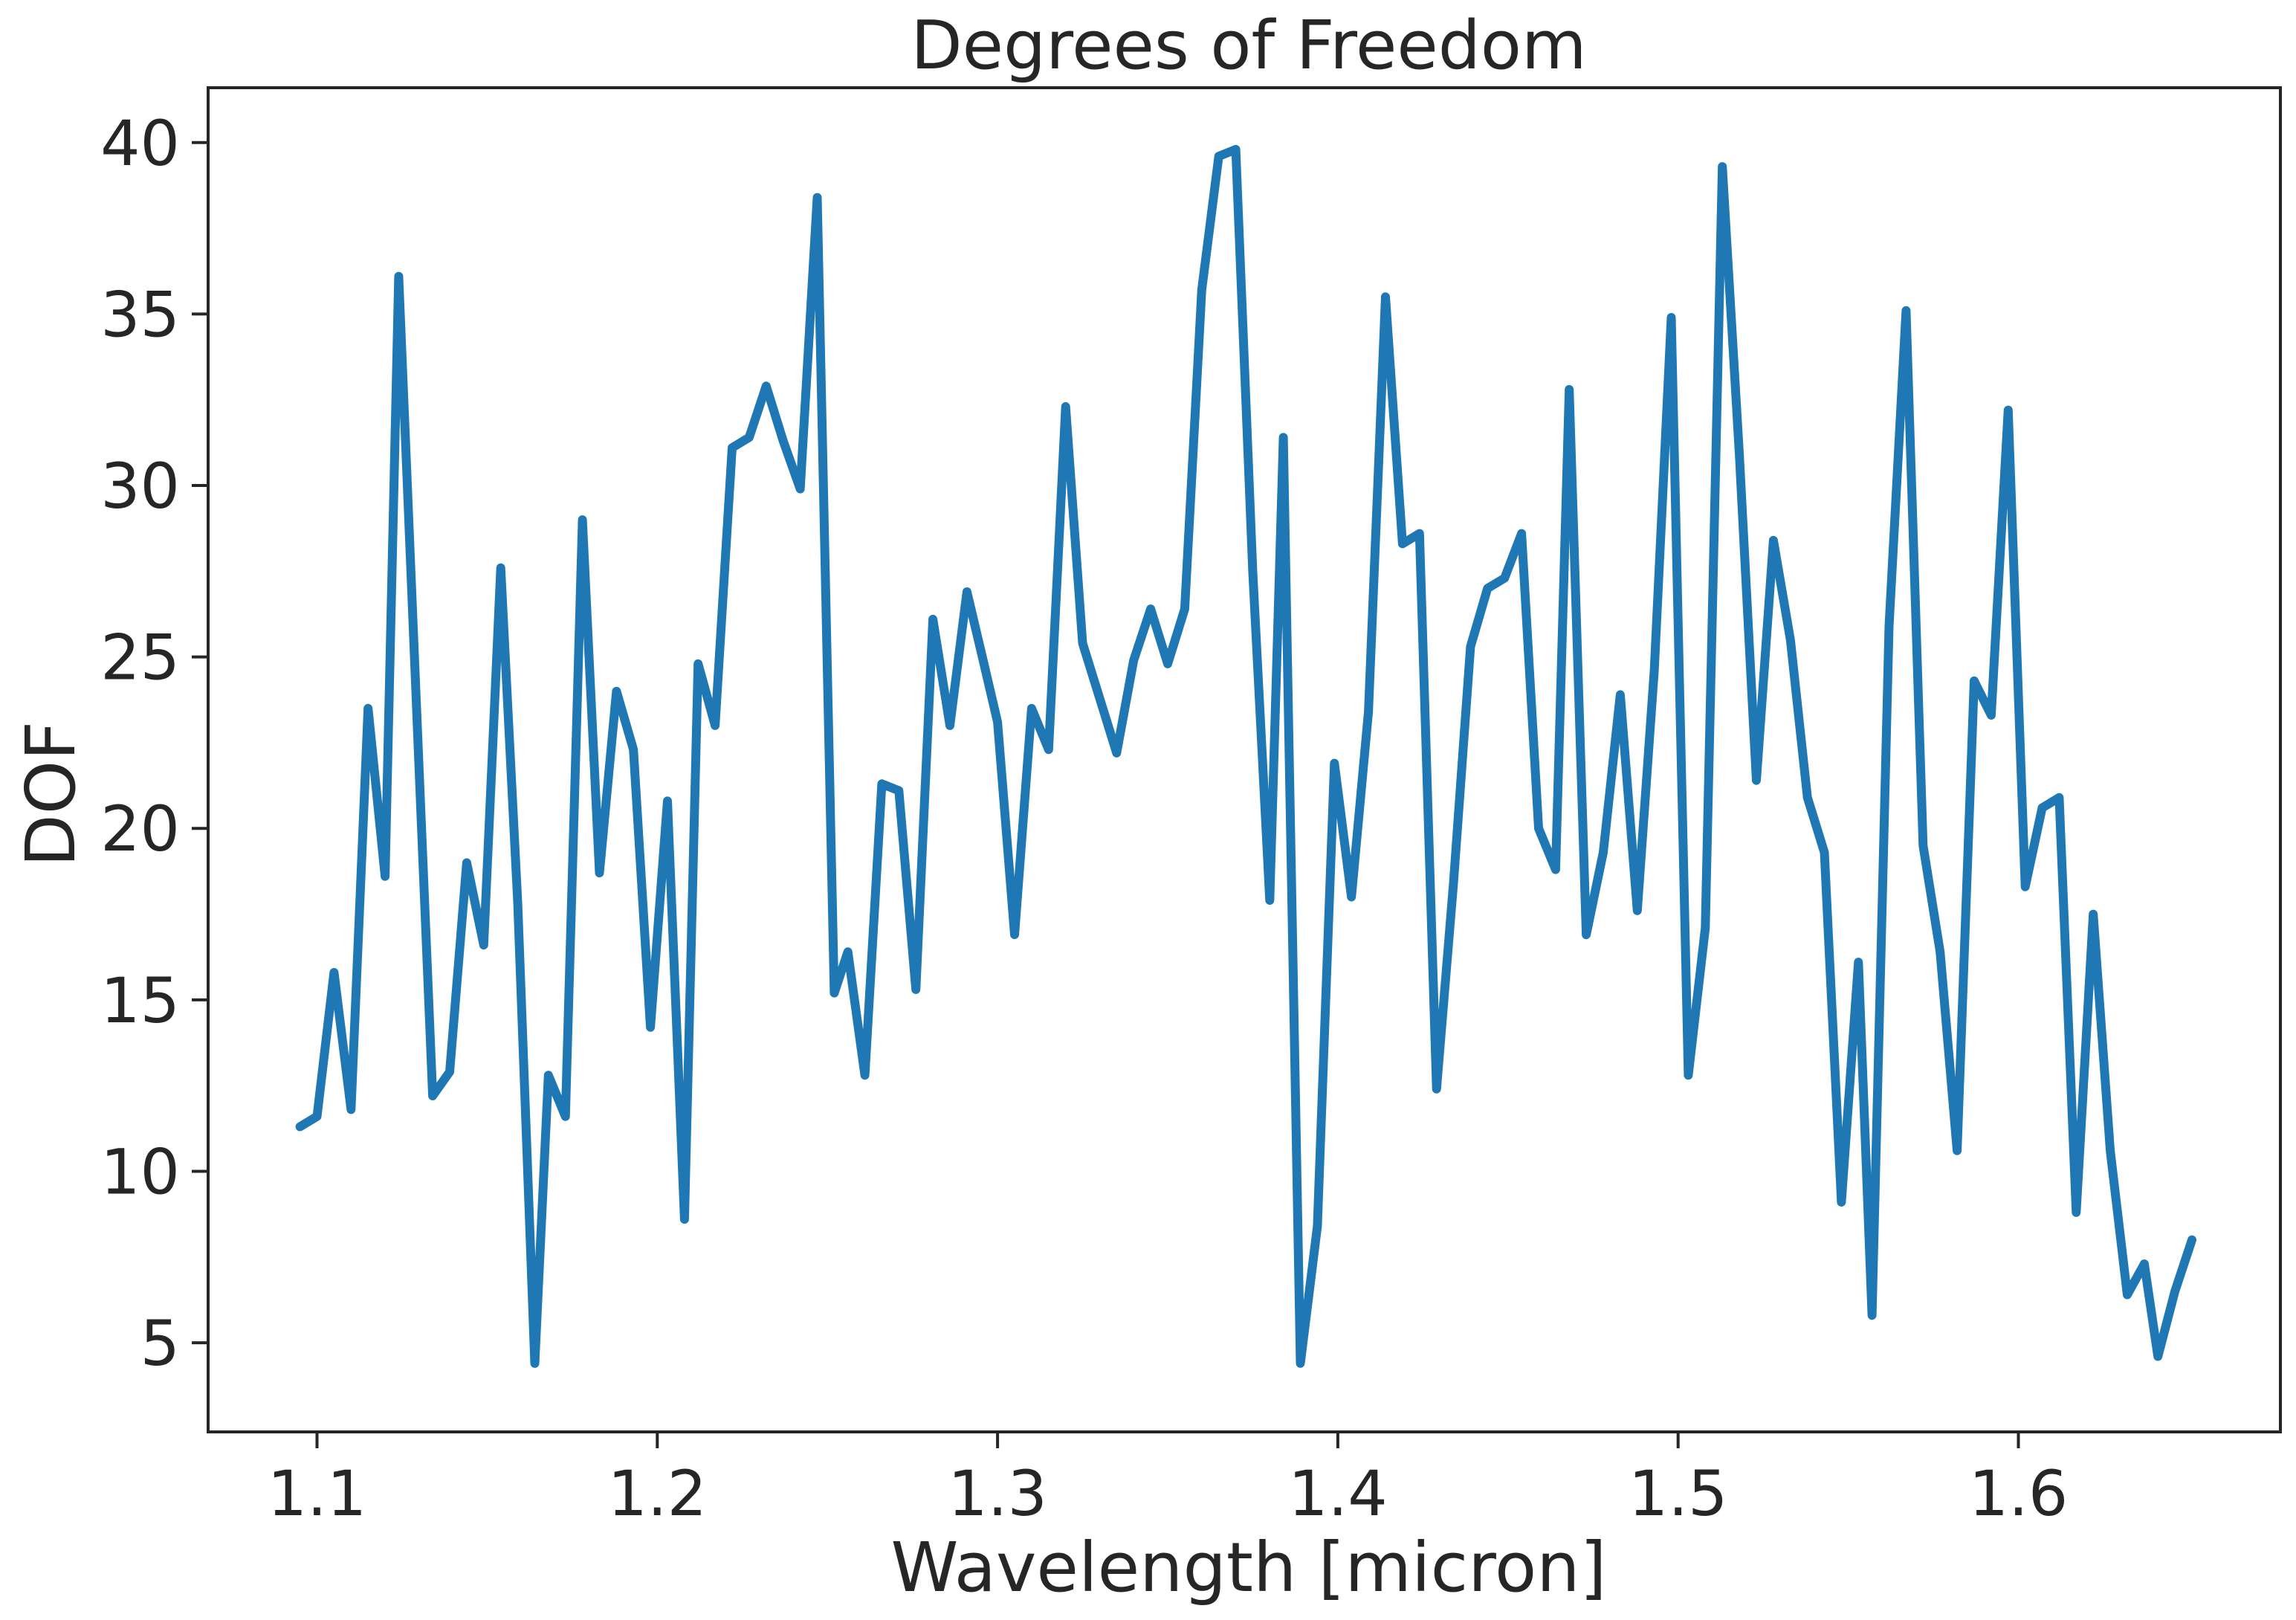 This screenshot has width=2296, height=1620. I want to click on y-axis-label: DOF, so click(51, 794).